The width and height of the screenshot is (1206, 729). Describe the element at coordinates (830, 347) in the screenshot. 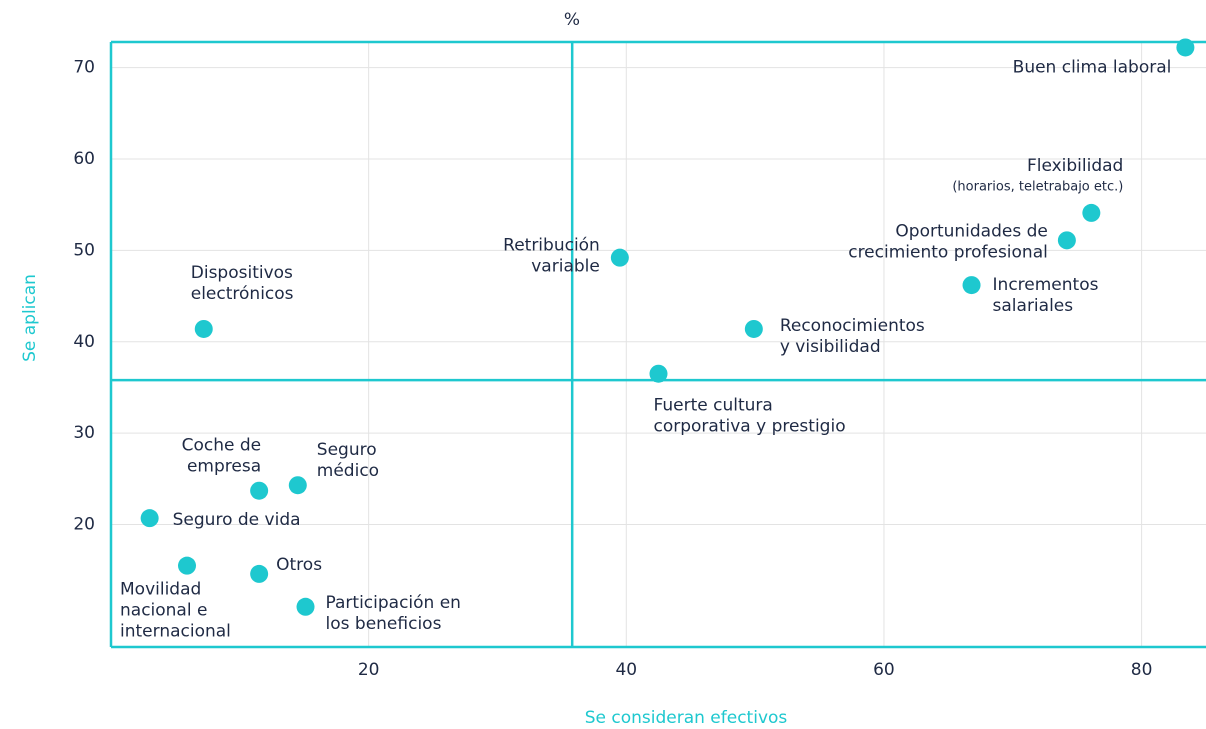

I see `point-label: y visibilidad` at that location.